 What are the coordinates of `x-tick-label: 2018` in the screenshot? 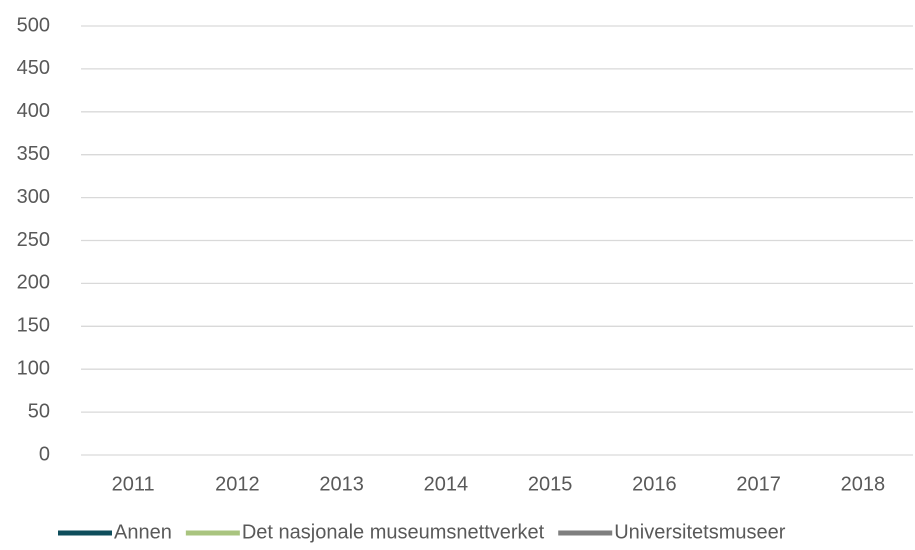 It's located at (863, 484).